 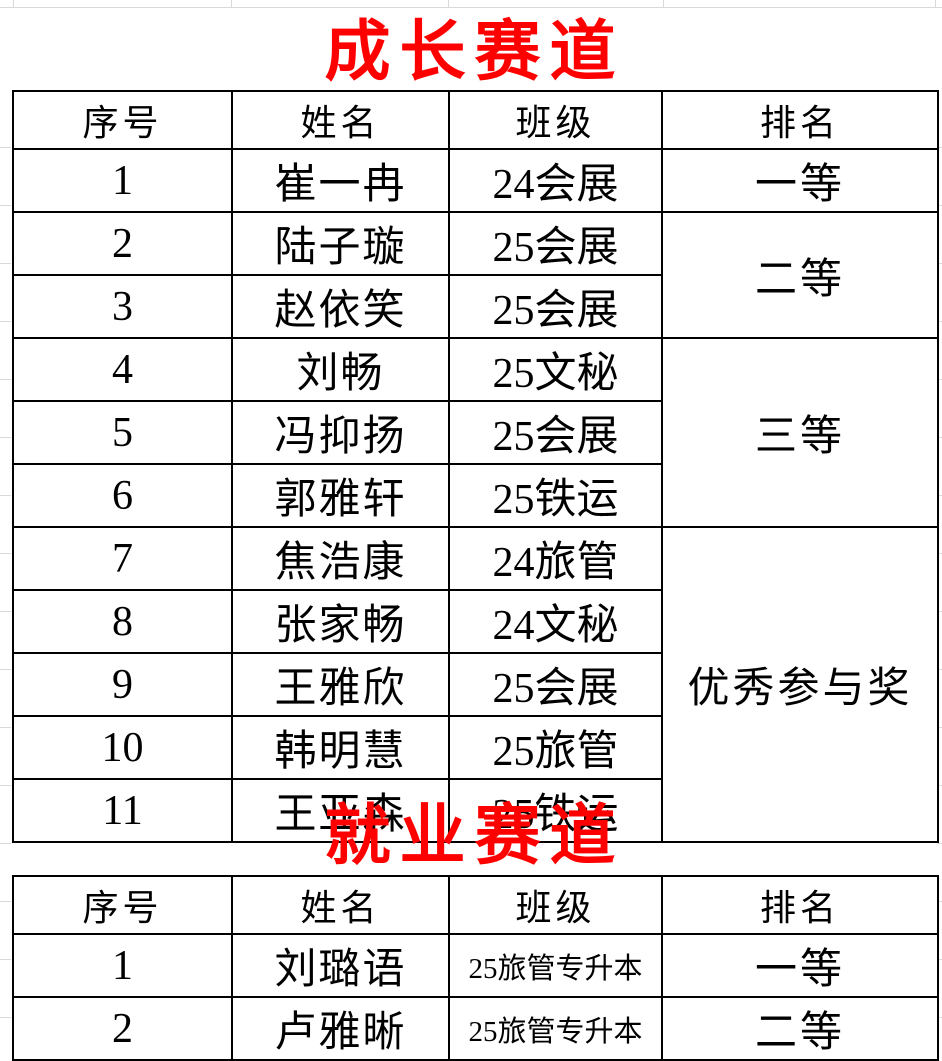 I want to click on table-row: 9 王雅欣 25会展, so click(x=475, y=684).